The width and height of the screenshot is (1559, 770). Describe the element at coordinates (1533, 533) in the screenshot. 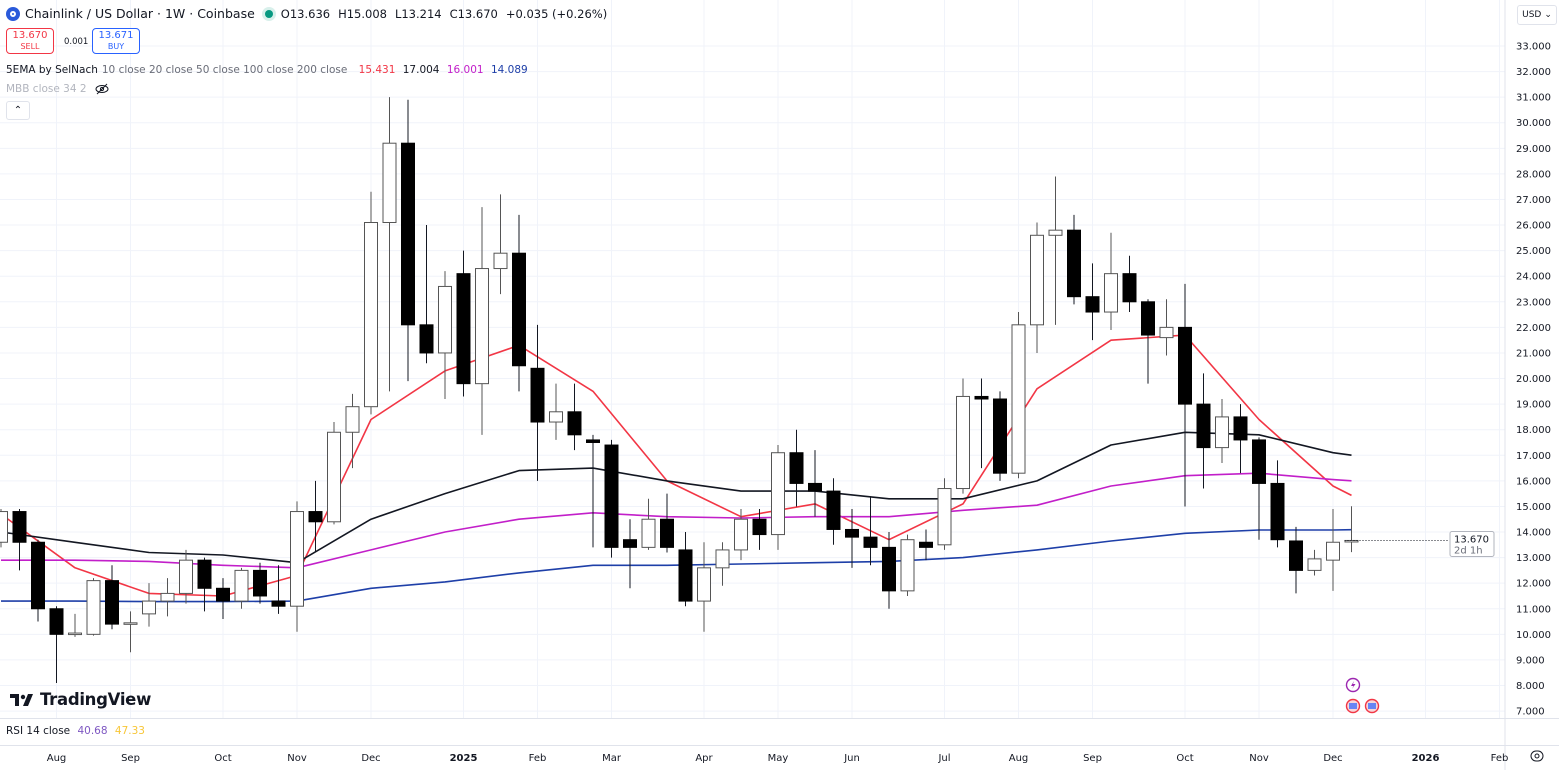

I see `price-tick-label: 14.000` at that location.